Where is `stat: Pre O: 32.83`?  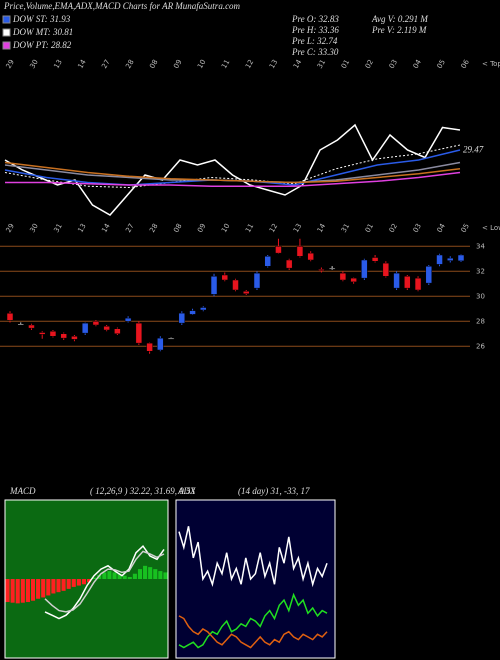 stat: Pre O: 32.83 is located at coordinates (315, 19).